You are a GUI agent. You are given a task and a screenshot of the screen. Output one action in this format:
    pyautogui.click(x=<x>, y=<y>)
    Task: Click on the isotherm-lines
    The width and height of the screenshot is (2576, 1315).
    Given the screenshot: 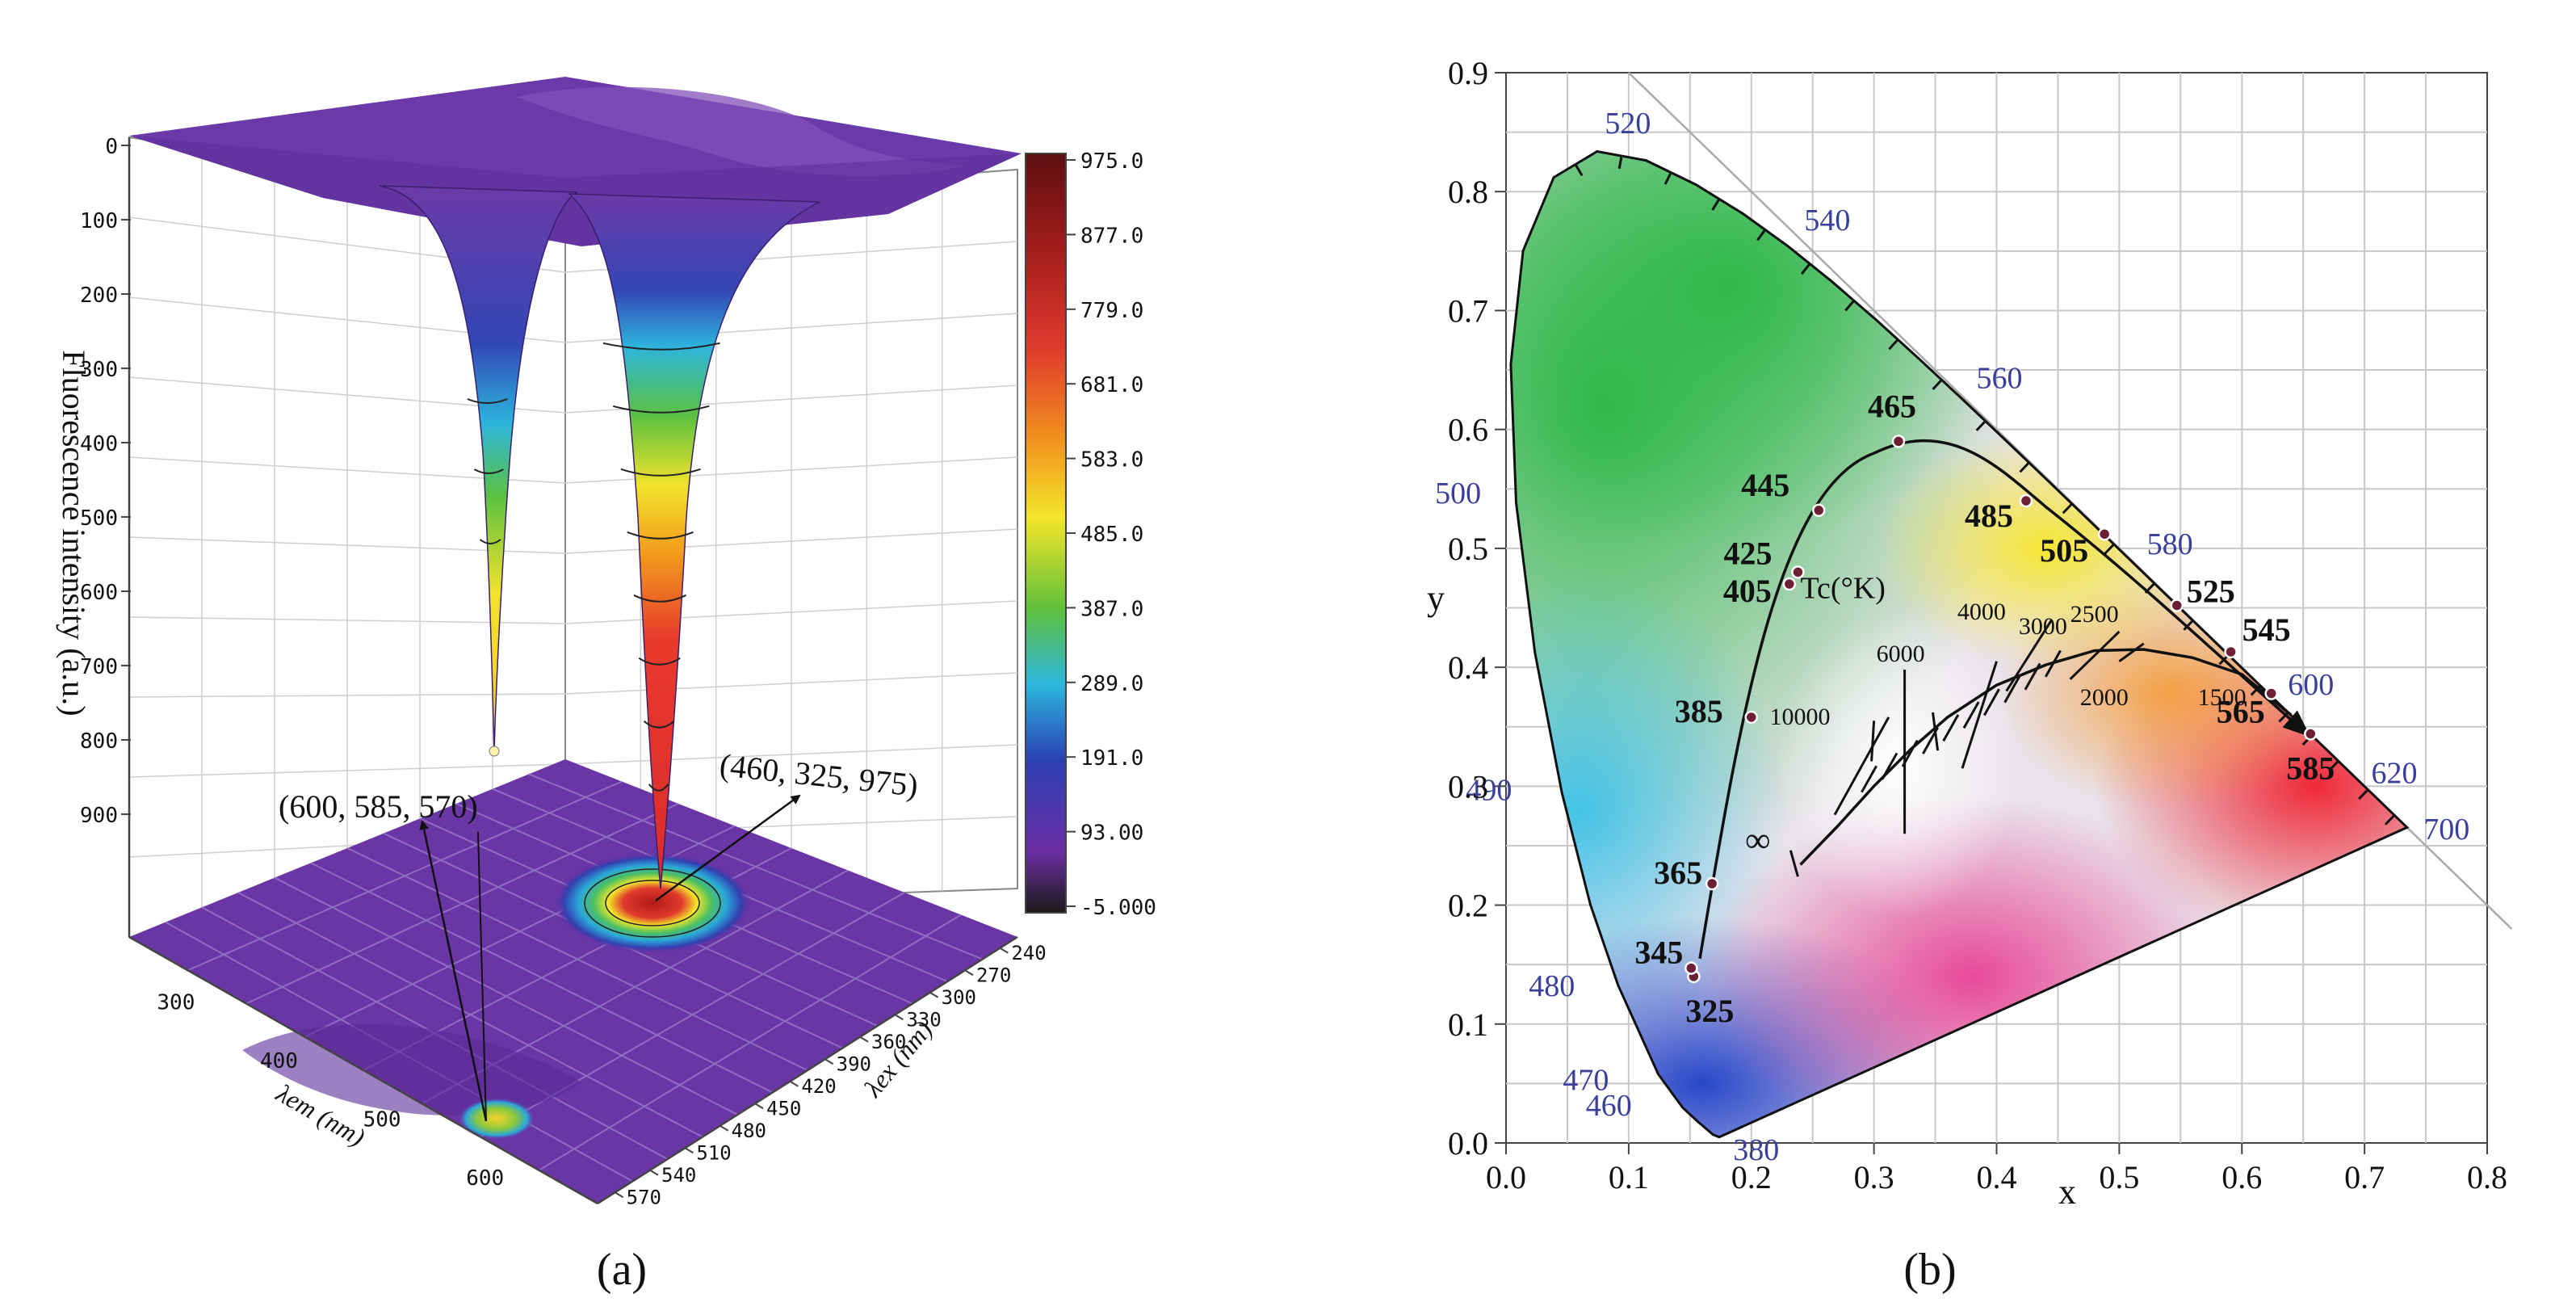 What is the action you would take?
    pyautogui.click(x=1967, y=748)
    